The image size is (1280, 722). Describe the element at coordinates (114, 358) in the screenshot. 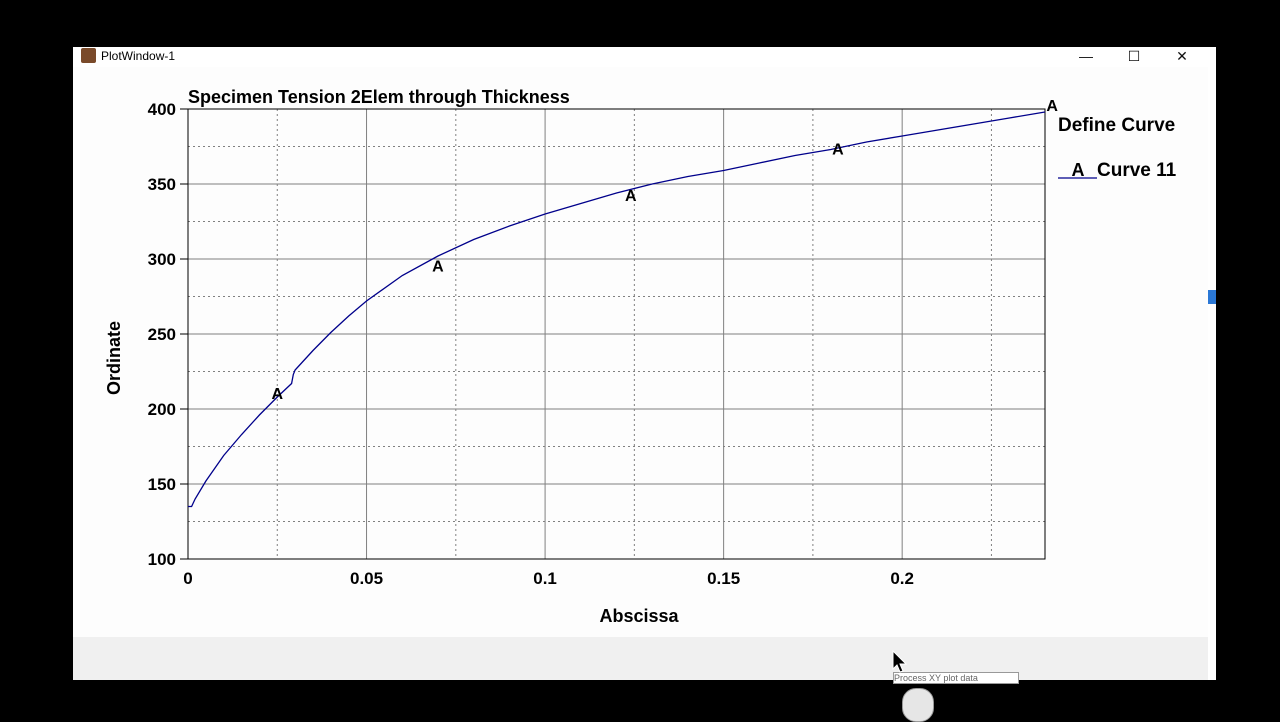

I see `y-axis-label: Ordinate` at that location.